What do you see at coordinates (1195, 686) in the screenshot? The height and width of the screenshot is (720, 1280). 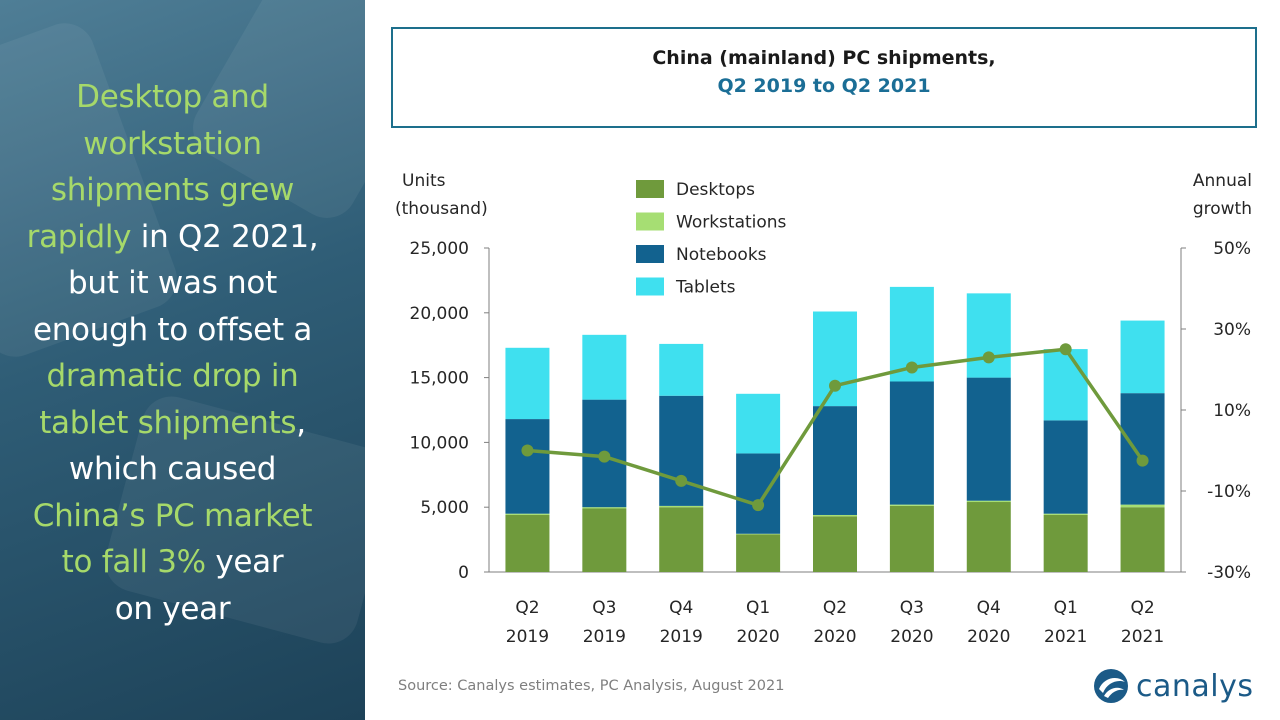 I see `logo-text: canalys` at bounding box center [1195, 686].